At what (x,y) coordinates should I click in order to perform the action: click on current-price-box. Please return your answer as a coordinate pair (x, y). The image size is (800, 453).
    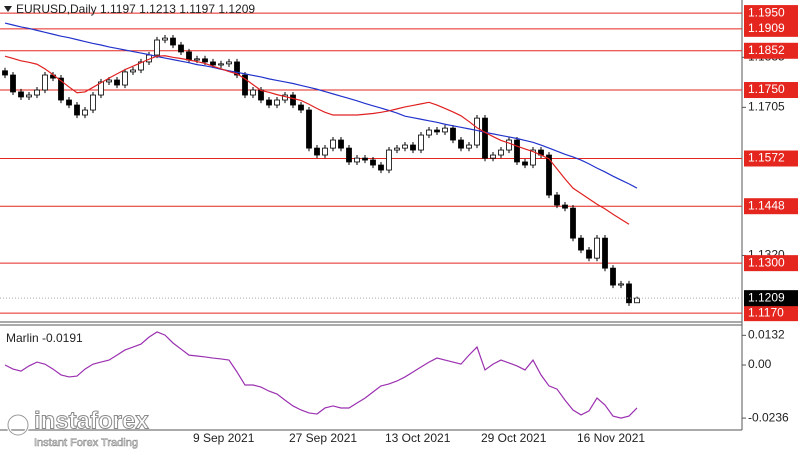
    Looking at the image, I should click on (771, 298).